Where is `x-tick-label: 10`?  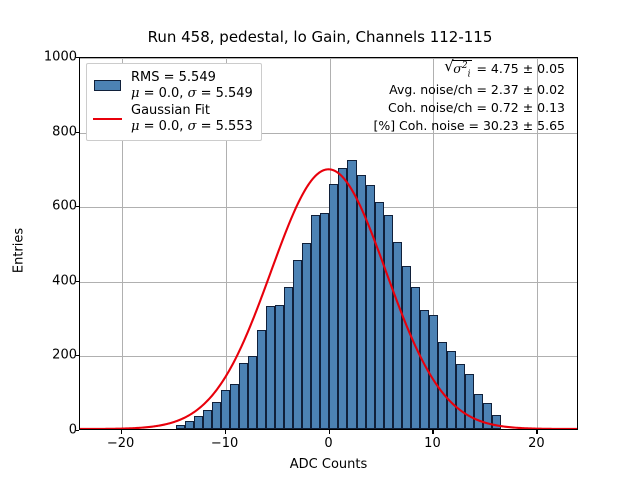 x-tick-label: 10 is located at coordinates (432, 443).